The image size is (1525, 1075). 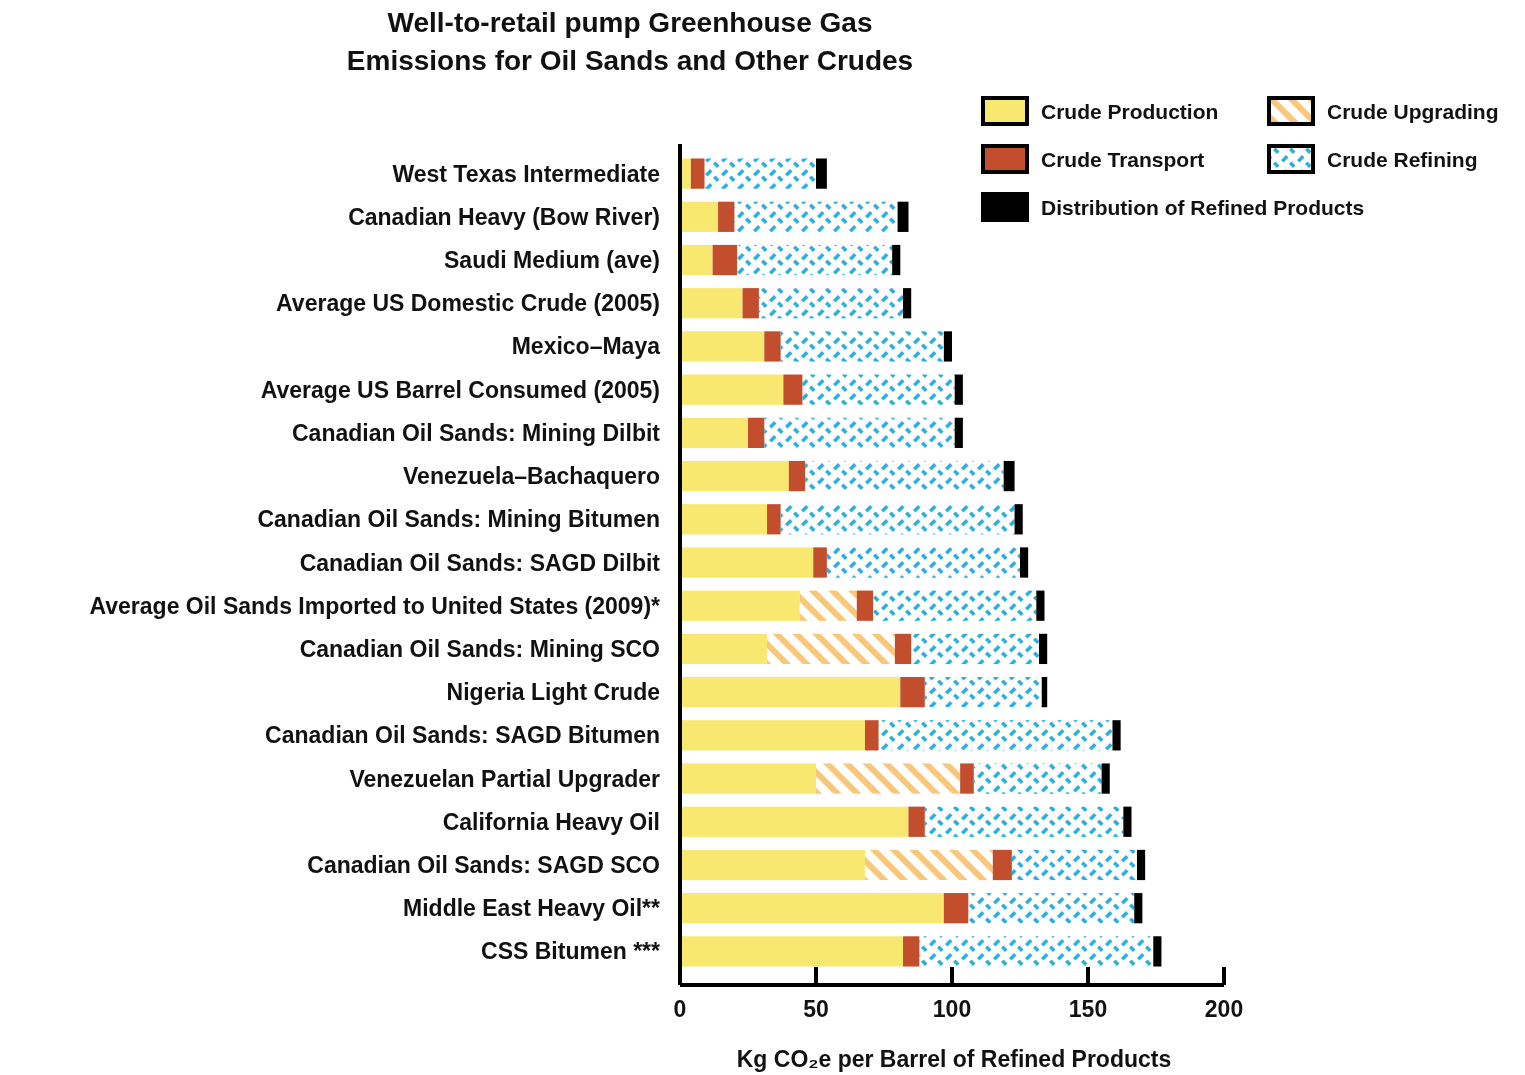 What do you see at coordinates (479, 648) in the screenshot?
I see `y-tick-label: Canadian Oil Sands: Mining SCO` at bounding box center [479, 648].